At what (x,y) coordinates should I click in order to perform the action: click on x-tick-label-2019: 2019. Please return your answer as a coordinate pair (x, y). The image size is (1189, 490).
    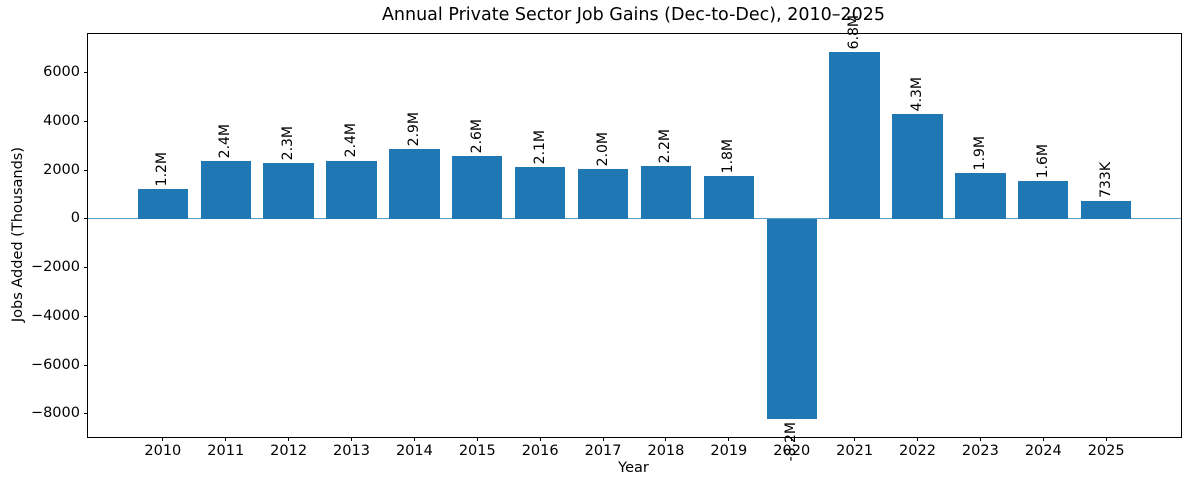
    Looking at the image, I should click on (729, 451).